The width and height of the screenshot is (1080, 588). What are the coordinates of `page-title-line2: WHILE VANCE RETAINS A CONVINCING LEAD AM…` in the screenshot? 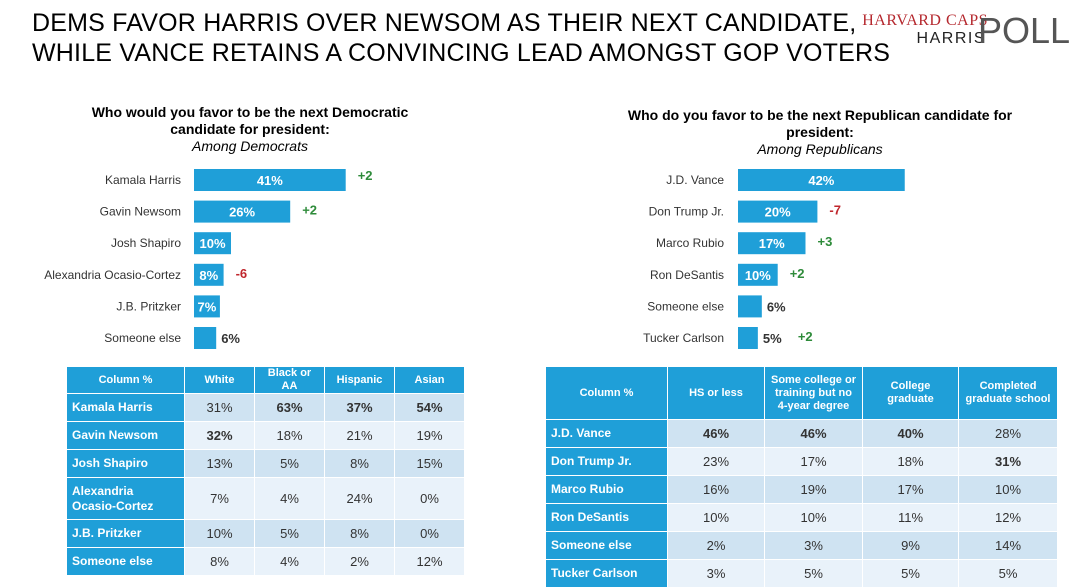 It's located at (461, 53).